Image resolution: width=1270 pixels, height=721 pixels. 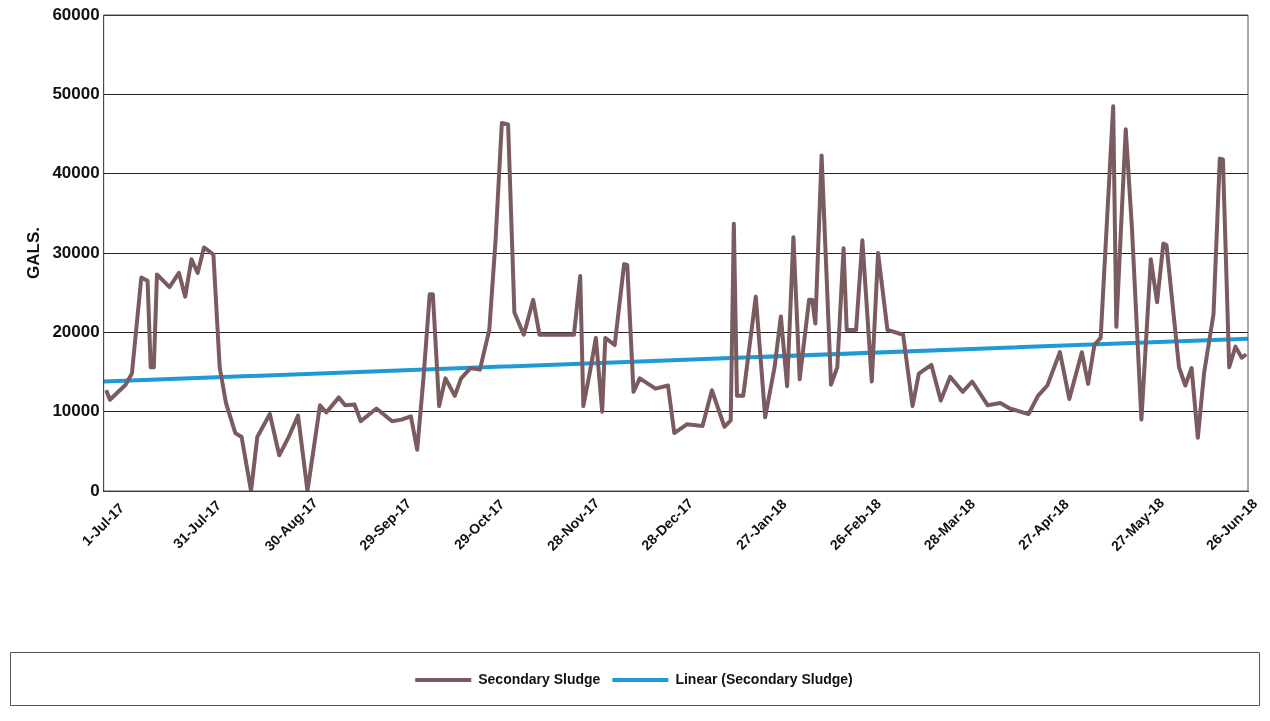 I want to click on y-tick-label: 20000, so click(x=76, y=332).